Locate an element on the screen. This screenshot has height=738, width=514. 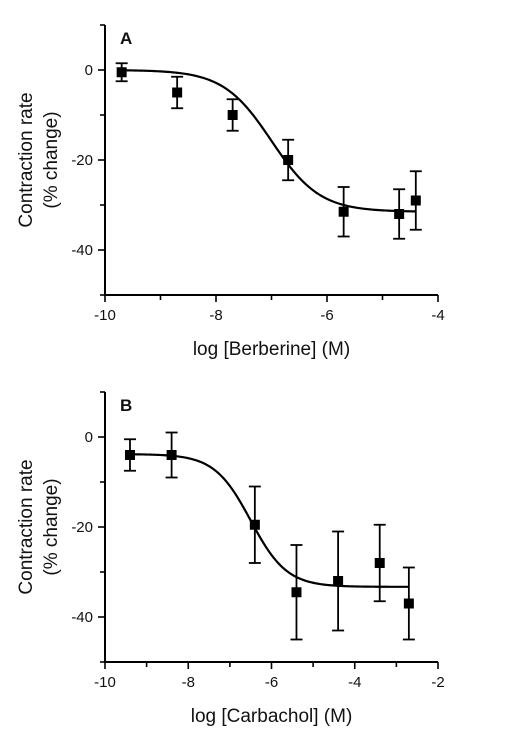
panel-b-x-axis-title: log [Carbachol] (M) is located at coordinates (272, 716).